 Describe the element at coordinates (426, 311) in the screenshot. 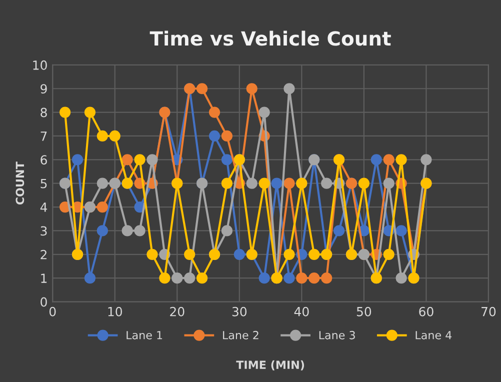

I see `x-tick-label: 60` at that location.